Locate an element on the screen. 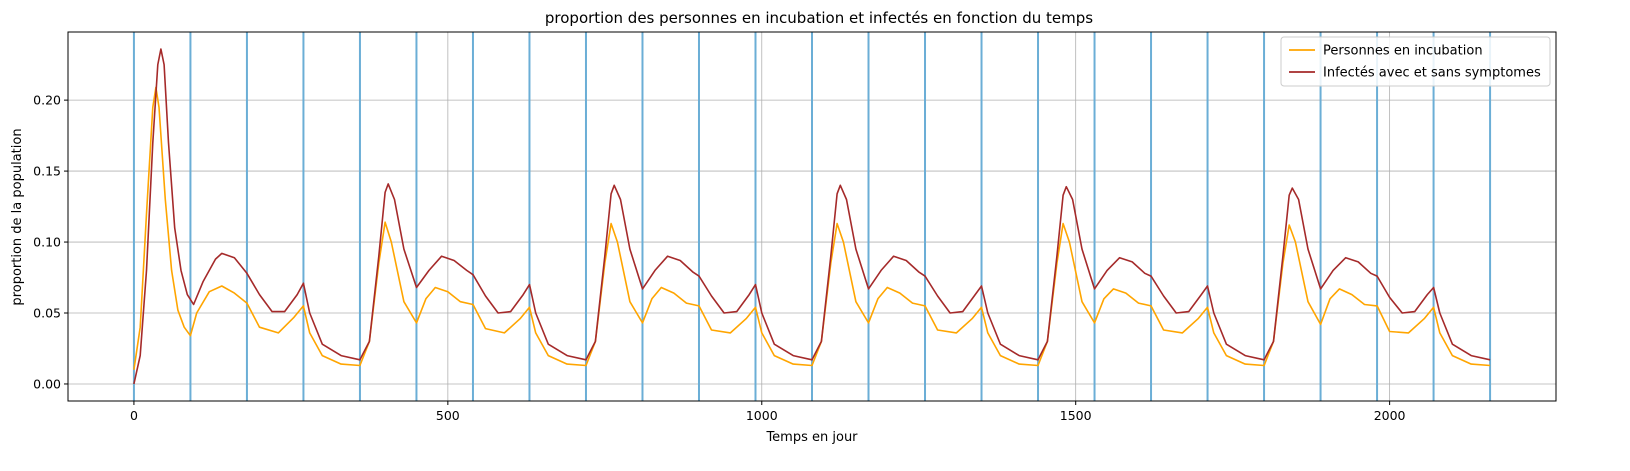 This screenshot has height=471, width=1630. x-axis: 0 500 1000 1500 2000 is located at coordinates (768, 412).